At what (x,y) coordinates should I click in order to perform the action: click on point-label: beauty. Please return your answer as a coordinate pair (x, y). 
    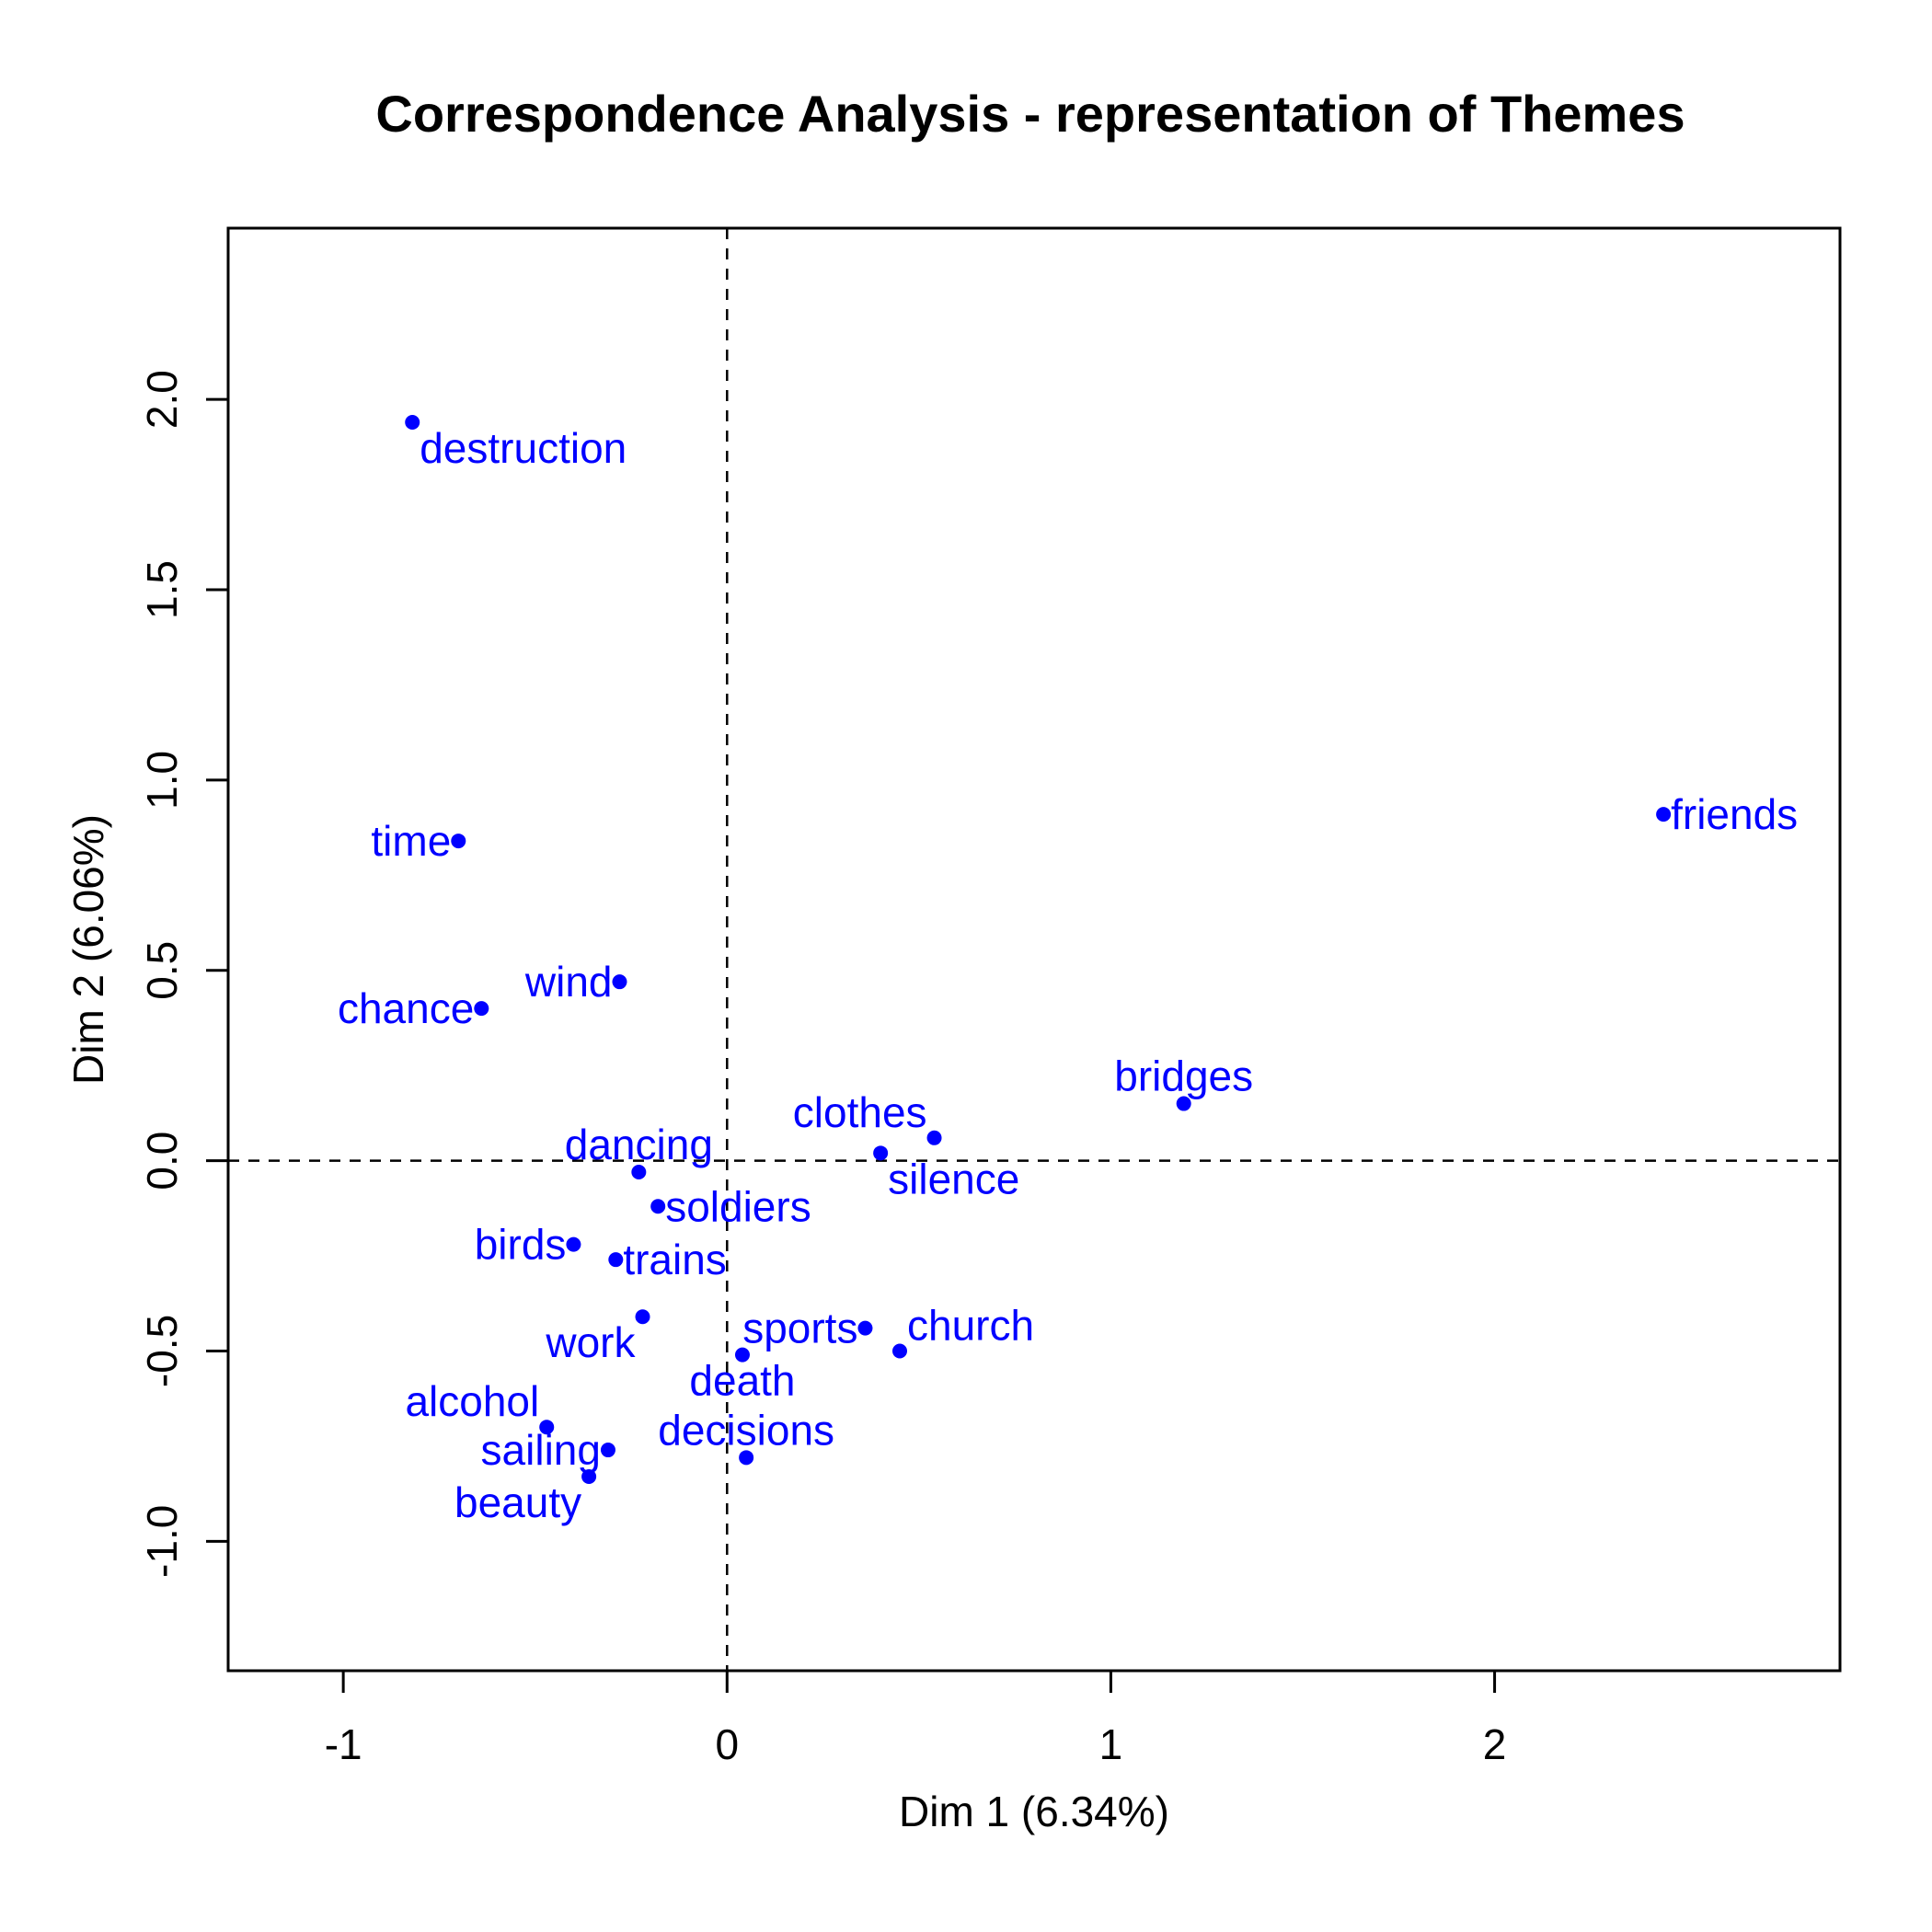
    Looking at the image, I should click on (517, 1502).